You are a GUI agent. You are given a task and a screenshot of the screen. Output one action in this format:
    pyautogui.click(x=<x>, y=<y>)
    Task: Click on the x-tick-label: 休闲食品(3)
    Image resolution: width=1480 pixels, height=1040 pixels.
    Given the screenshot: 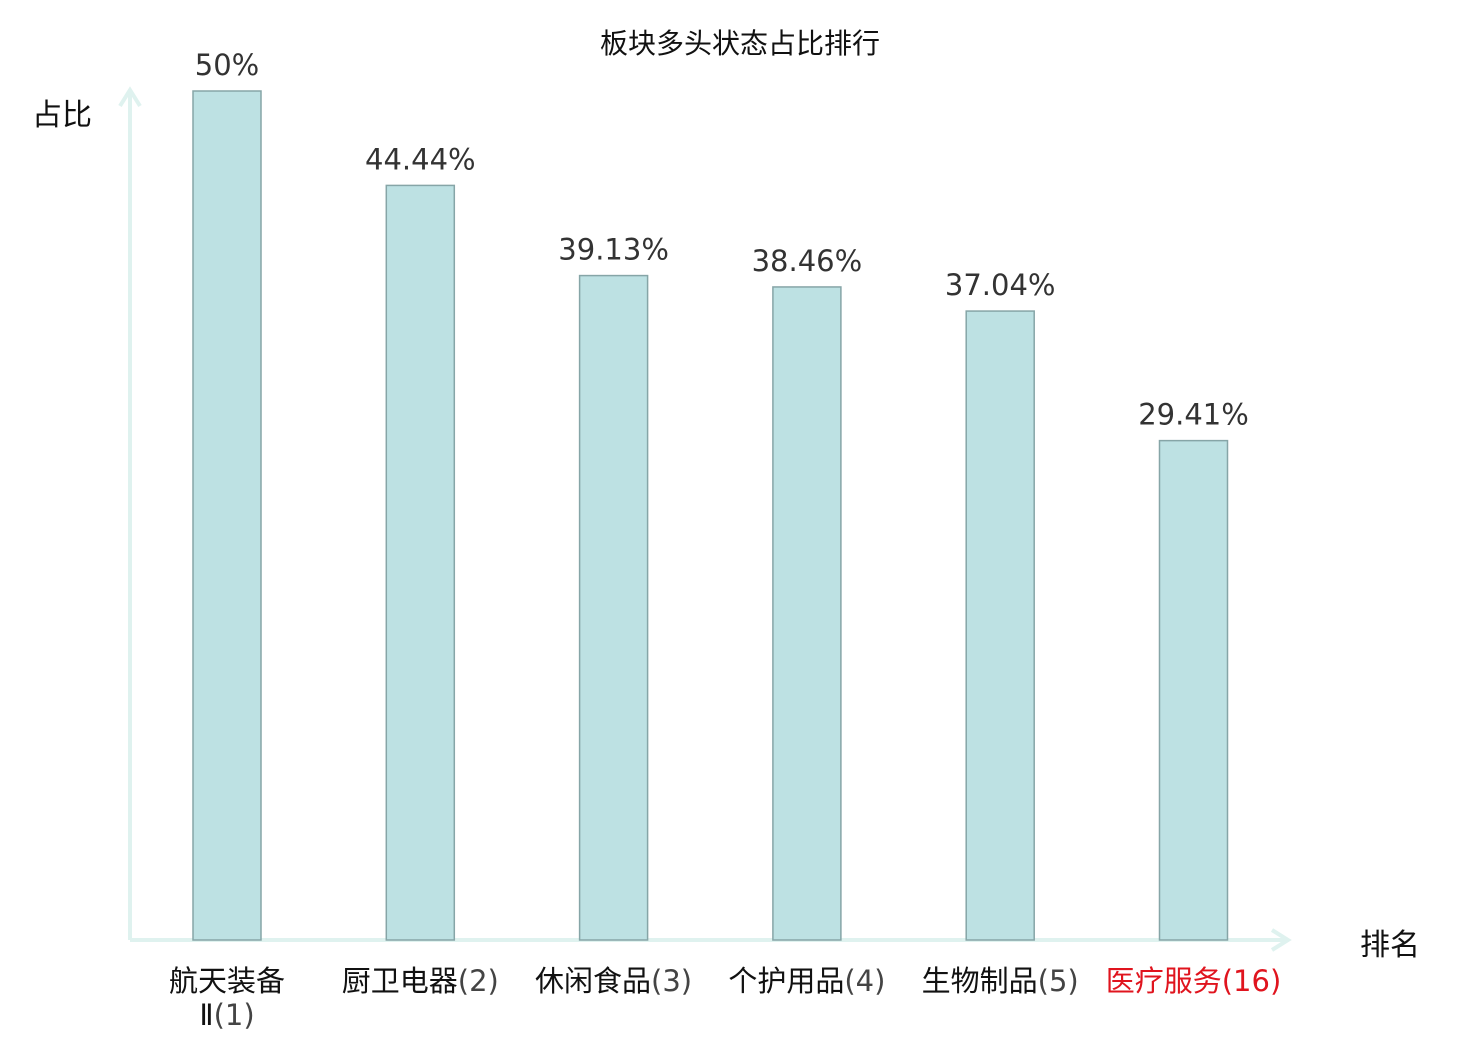 What is the action you would take?
    pyautogui.click(x=614, y=981)
    